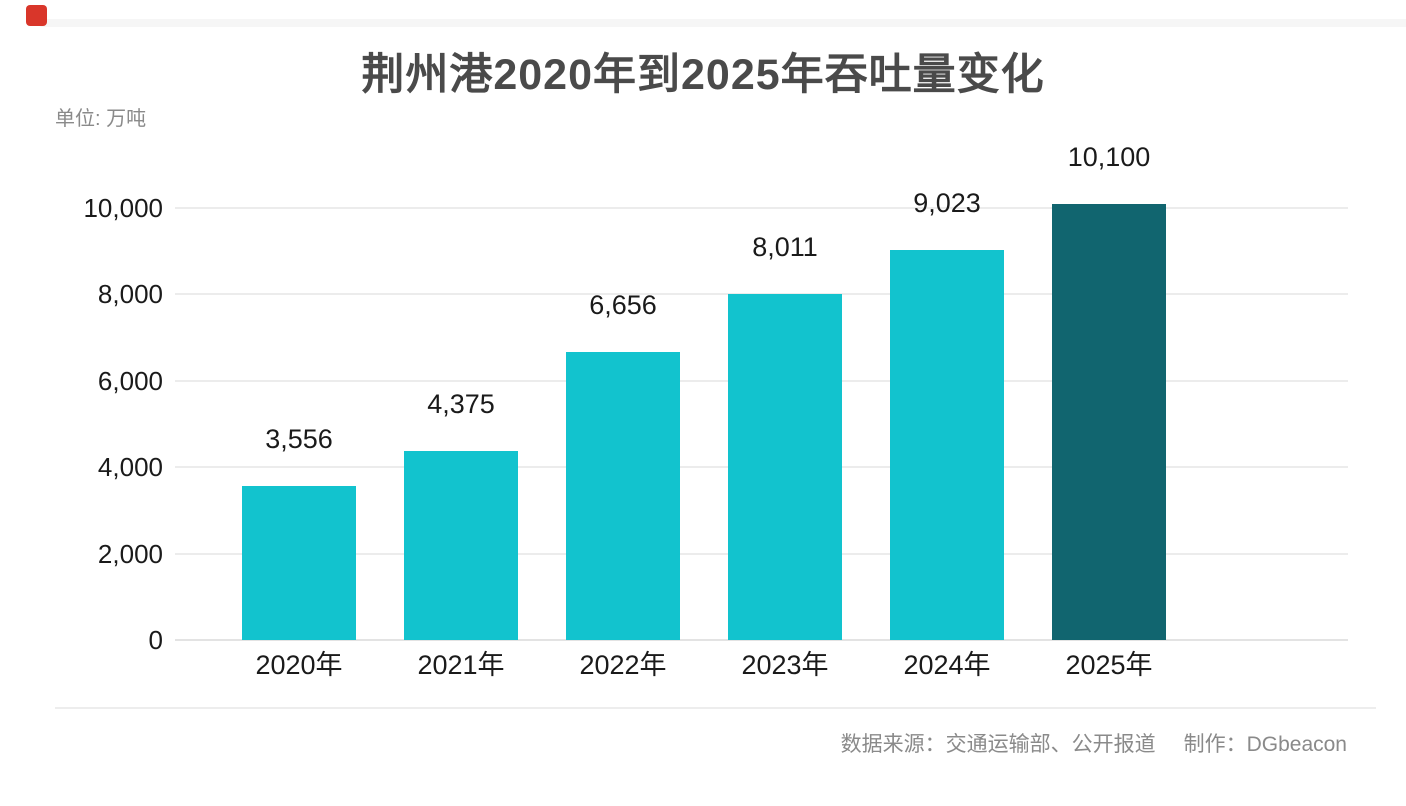  I want to click on bar-2024年, so click(947, 445).